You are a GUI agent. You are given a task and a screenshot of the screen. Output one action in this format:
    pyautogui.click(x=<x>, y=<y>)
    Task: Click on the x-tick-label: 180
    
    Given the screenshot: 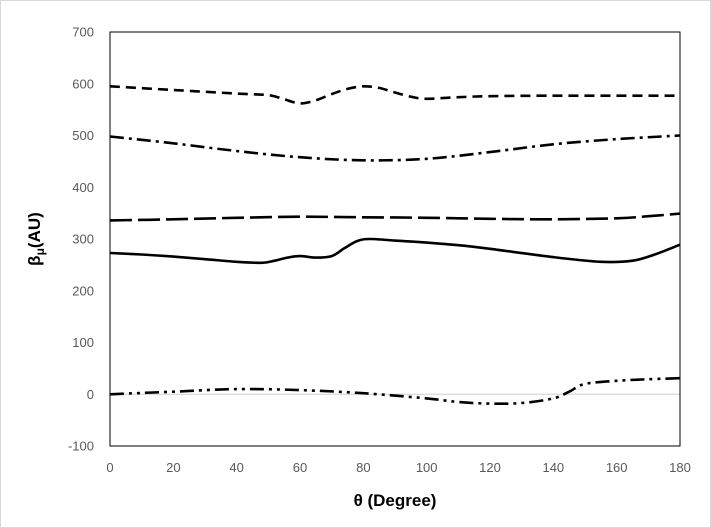 What is the action you would take?
    pyautogui.click(x=680, y=467)
    